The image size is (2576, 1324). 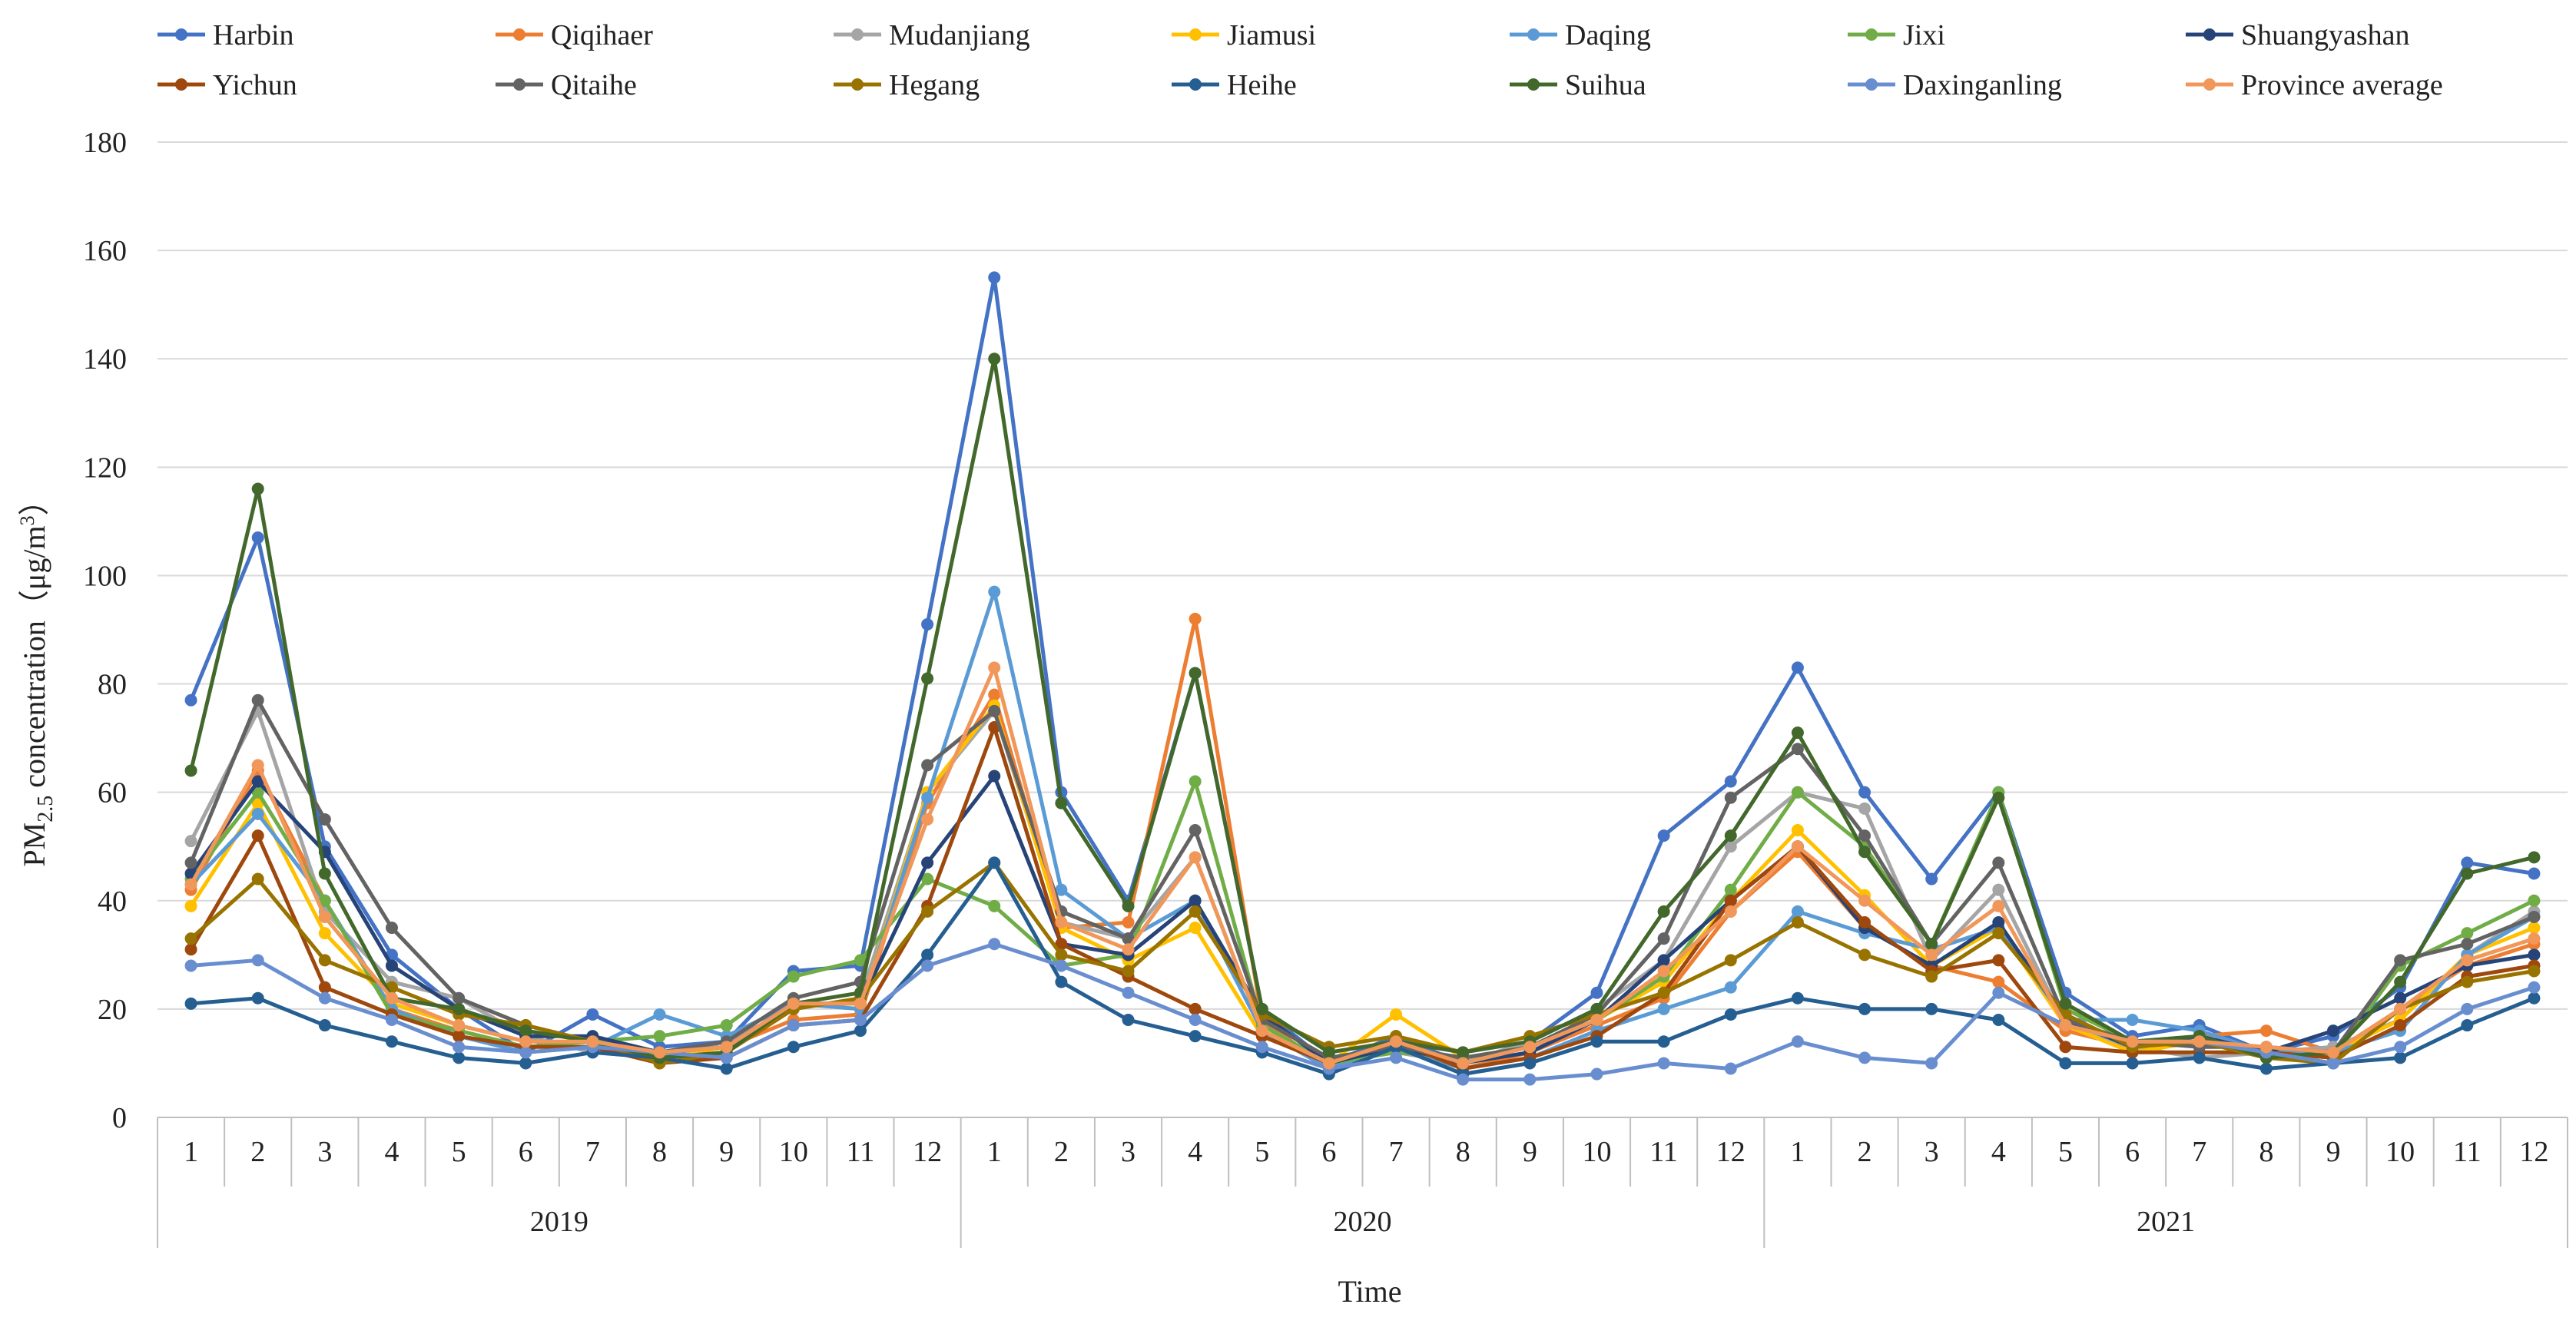 I want to click on x-tick-month: 4, so click(x=391, y=1152).